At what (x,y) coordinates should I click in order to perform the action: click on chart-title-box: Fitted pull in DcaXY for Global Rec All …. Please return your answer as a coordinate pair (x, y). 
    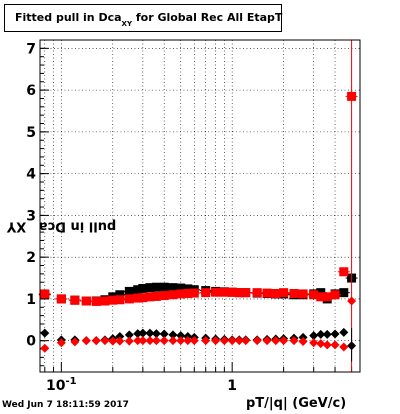
    Looking at the image, I should click on (143, 18).